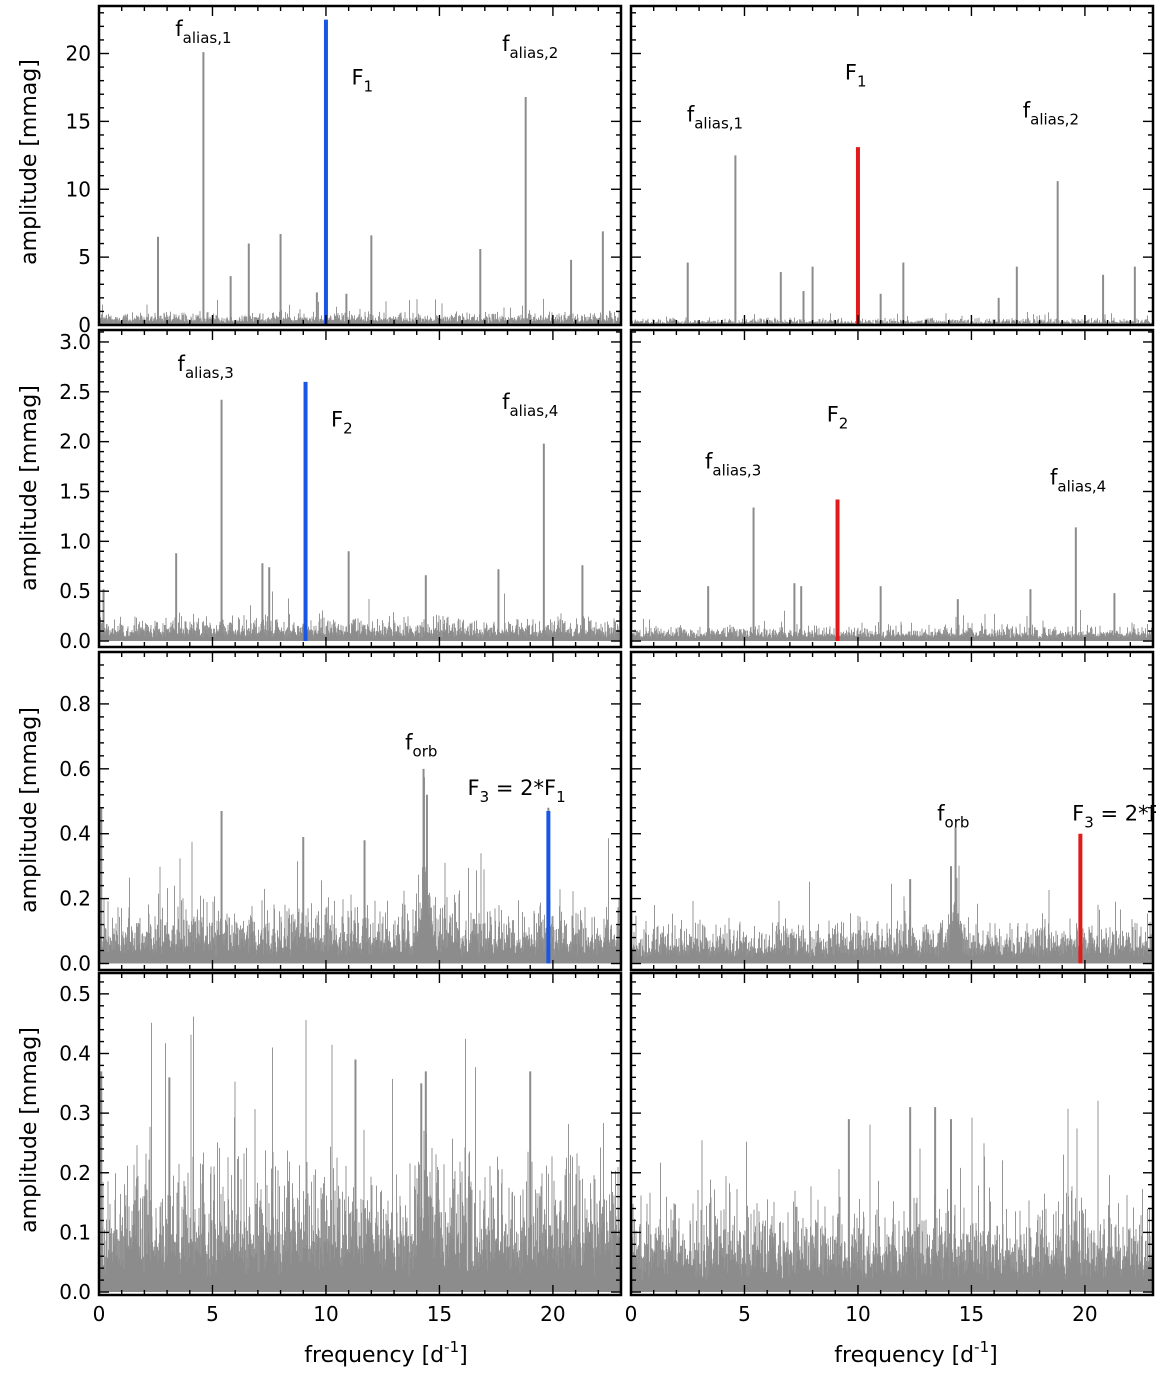  What do you see at coordinates (631, 1314) in the screenshot?
I see `x-tick-label: 0` at bounding box center [631, 1314].